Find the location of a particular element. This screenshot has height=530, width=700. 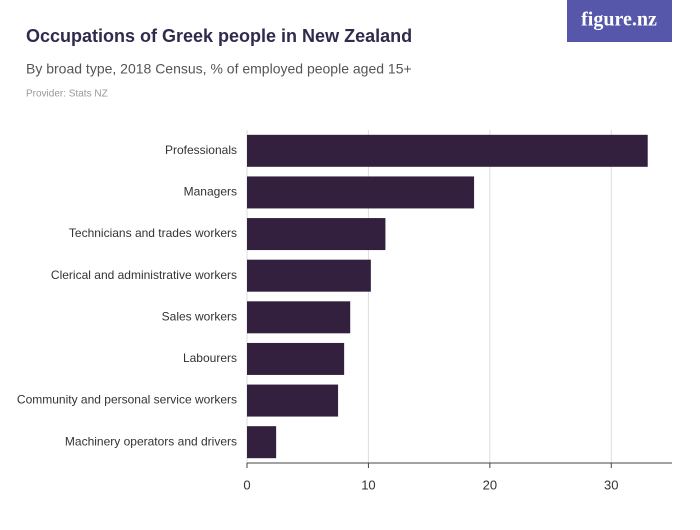

x-tick-label: 10 is located at coordinates (368, 484).